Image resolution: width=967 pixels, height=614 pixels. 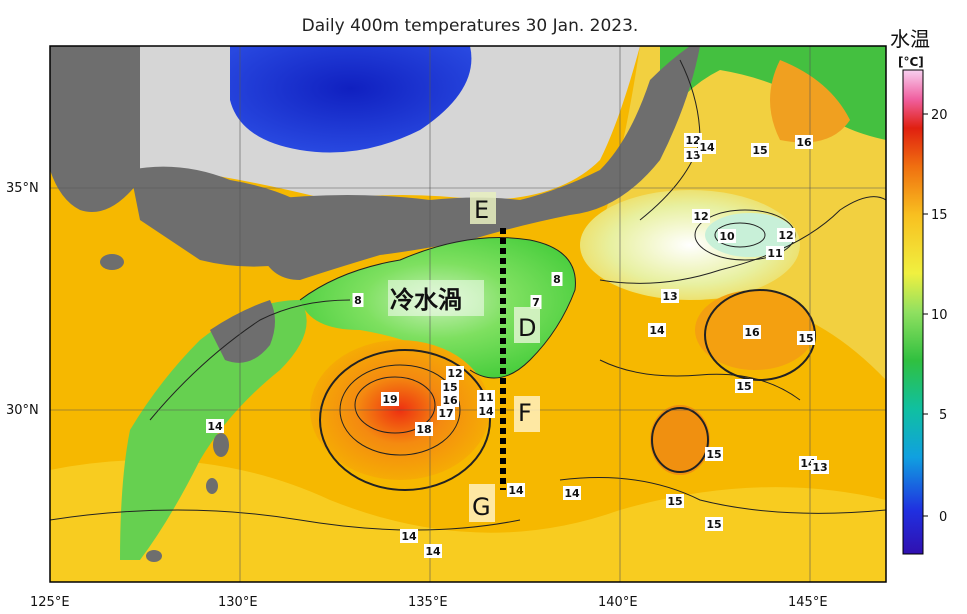 I want to click on contour-label: 17, so click(x=445, y=413).